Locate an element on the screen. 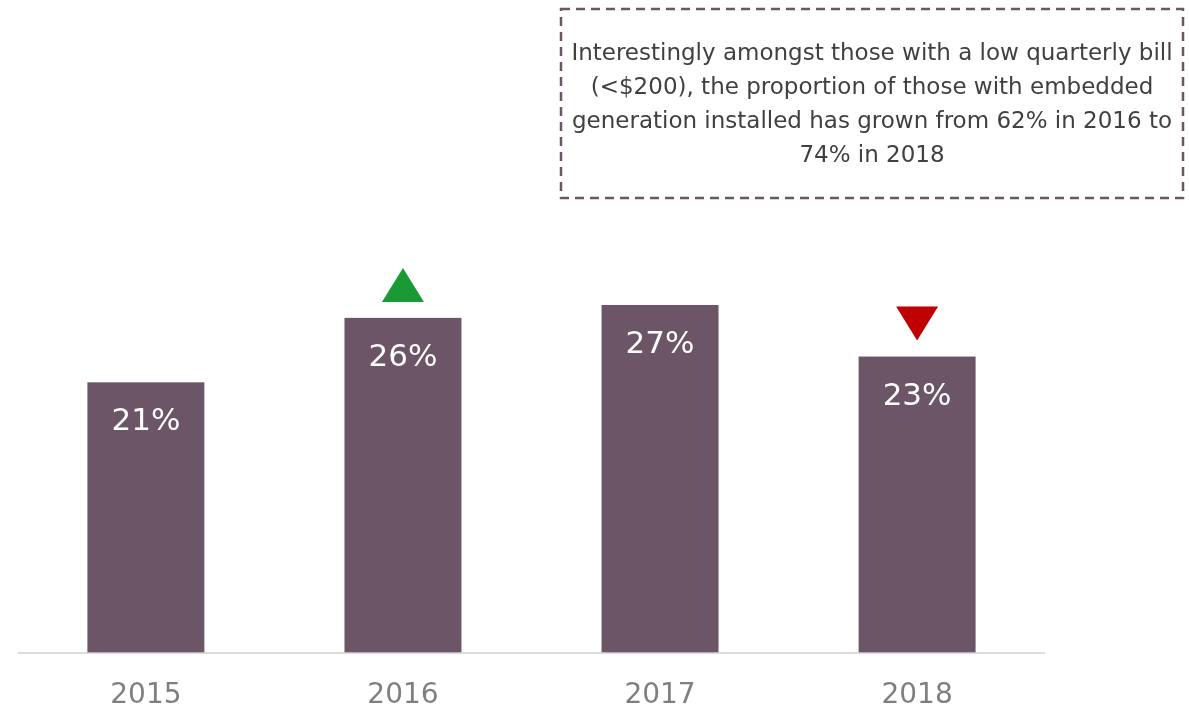 The width and height of the screenshot is (1189, 711). data-label: 23% is located at coordinates (917, 393).